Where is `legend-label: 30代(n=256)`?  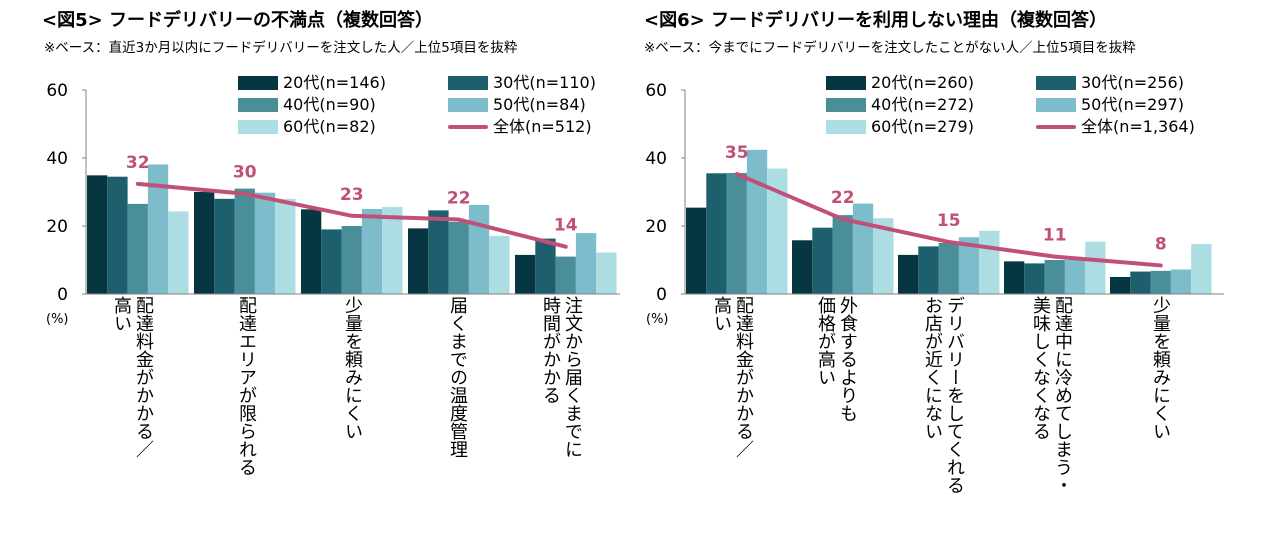
legend-label: 30代(n=256) is located at coordinates (1132, 82).